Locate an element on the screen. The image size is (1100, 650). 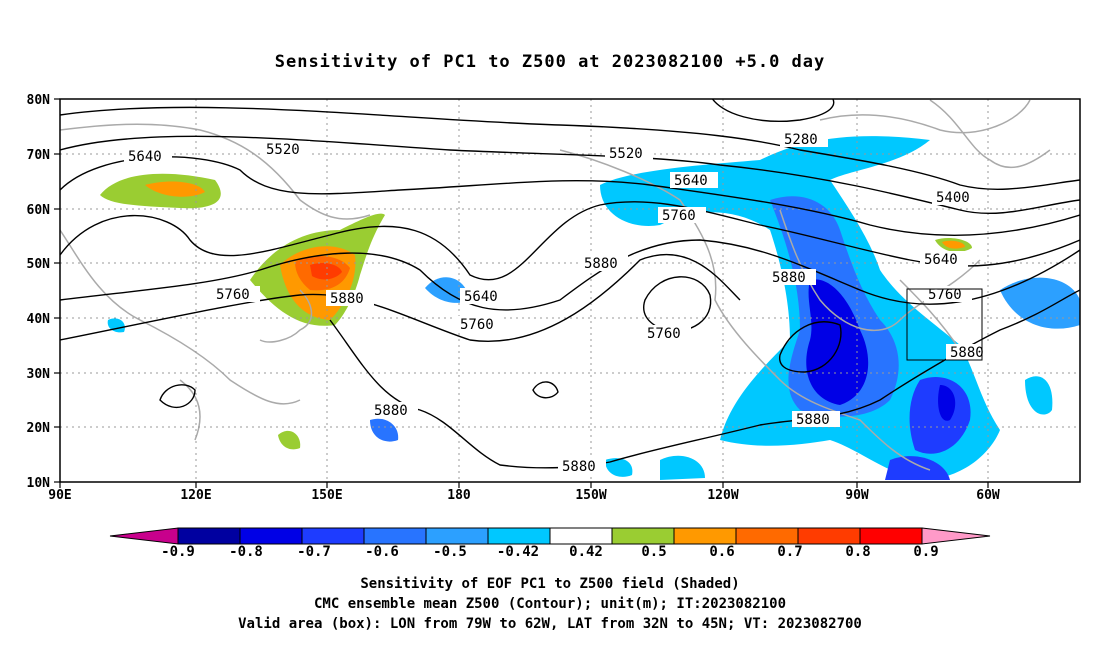
colorbar-label: 0.7 is located at coordinates (789, 552).